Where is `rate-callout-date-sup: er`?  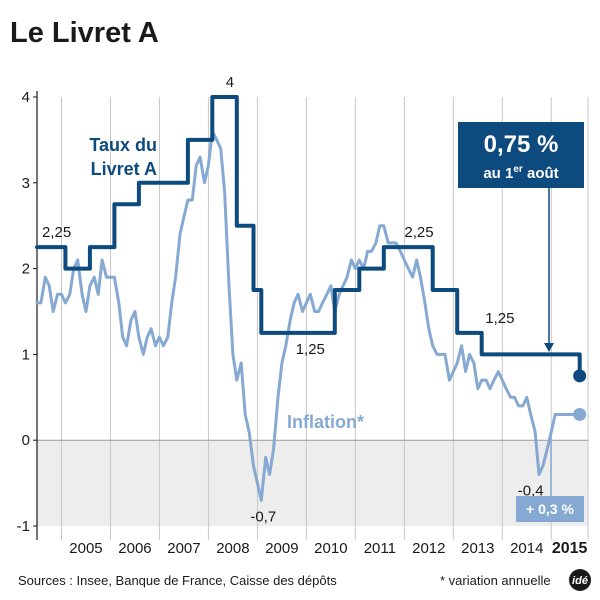
rate-callout-date-sup: er is located at coordinates (518, 169).